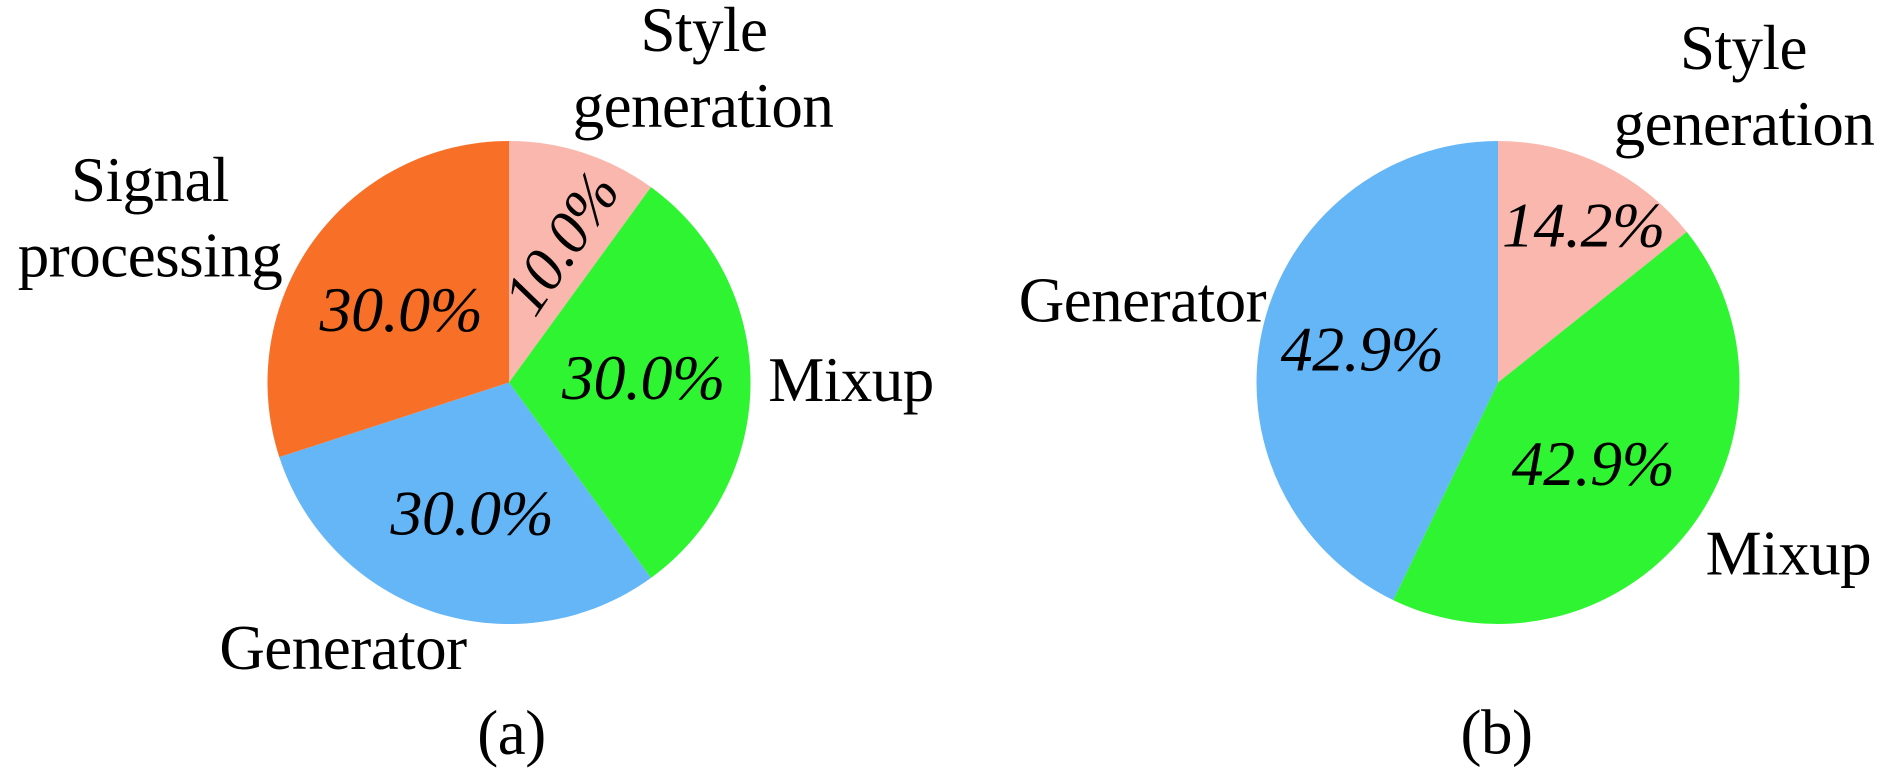 This screenshot has height=778, width=1890. Describe the element at coordinates (1583, 225) in the screenshot. I see `svg-text: 14.2%` at that location.